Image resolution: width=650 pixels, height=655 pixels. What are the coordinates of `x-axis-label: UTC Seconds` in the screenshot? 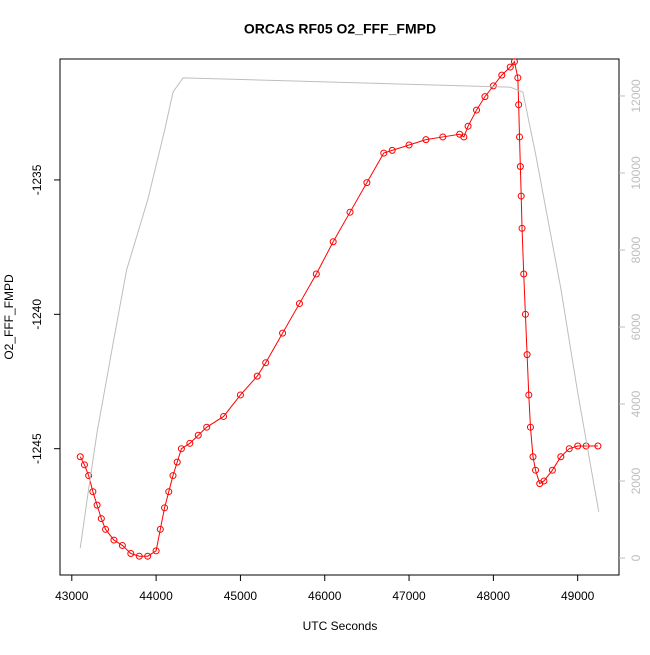 It's located at (340, 626).